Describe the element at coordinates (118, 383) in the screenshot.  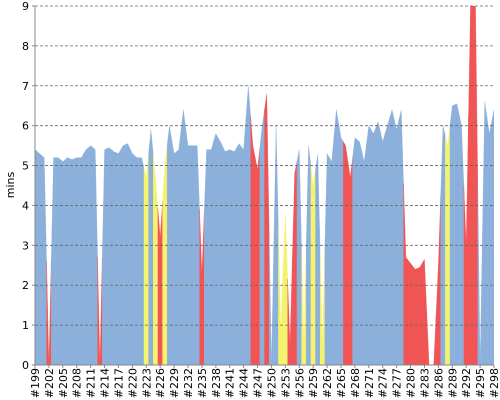
I see `x-tick-label: #217` at that location.